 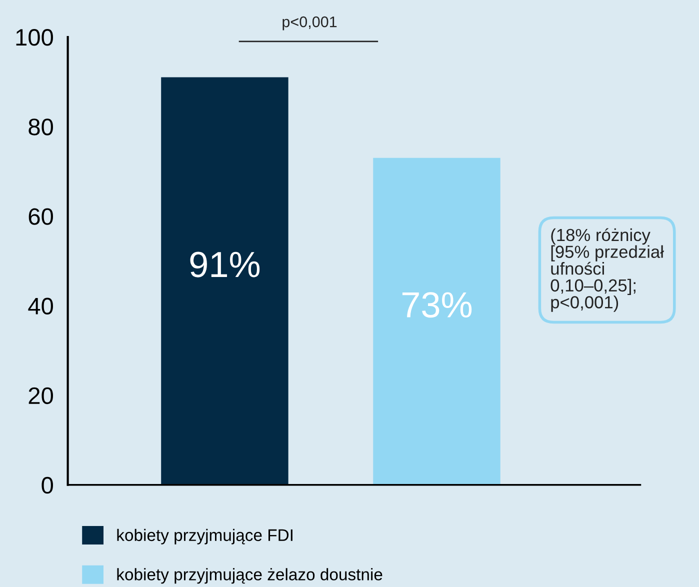 What do you see at coordinates (309, 23) in the screenshot?
I see `text: p<0,001` at bounding box center [309, 23].